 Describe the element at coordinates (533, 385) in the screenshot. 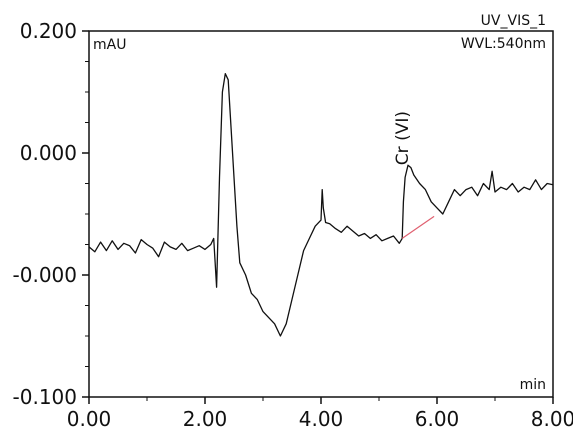

I see `x-axis-label: min` at that location.